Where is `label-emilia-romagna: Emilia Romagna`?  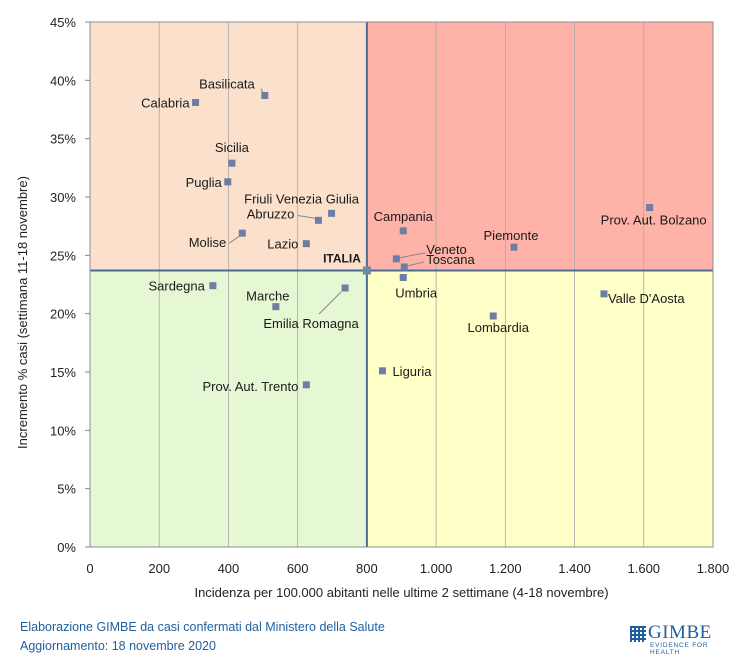
label-emilia-romagna: Emilia Romagna is located at coordinates (311, 323).